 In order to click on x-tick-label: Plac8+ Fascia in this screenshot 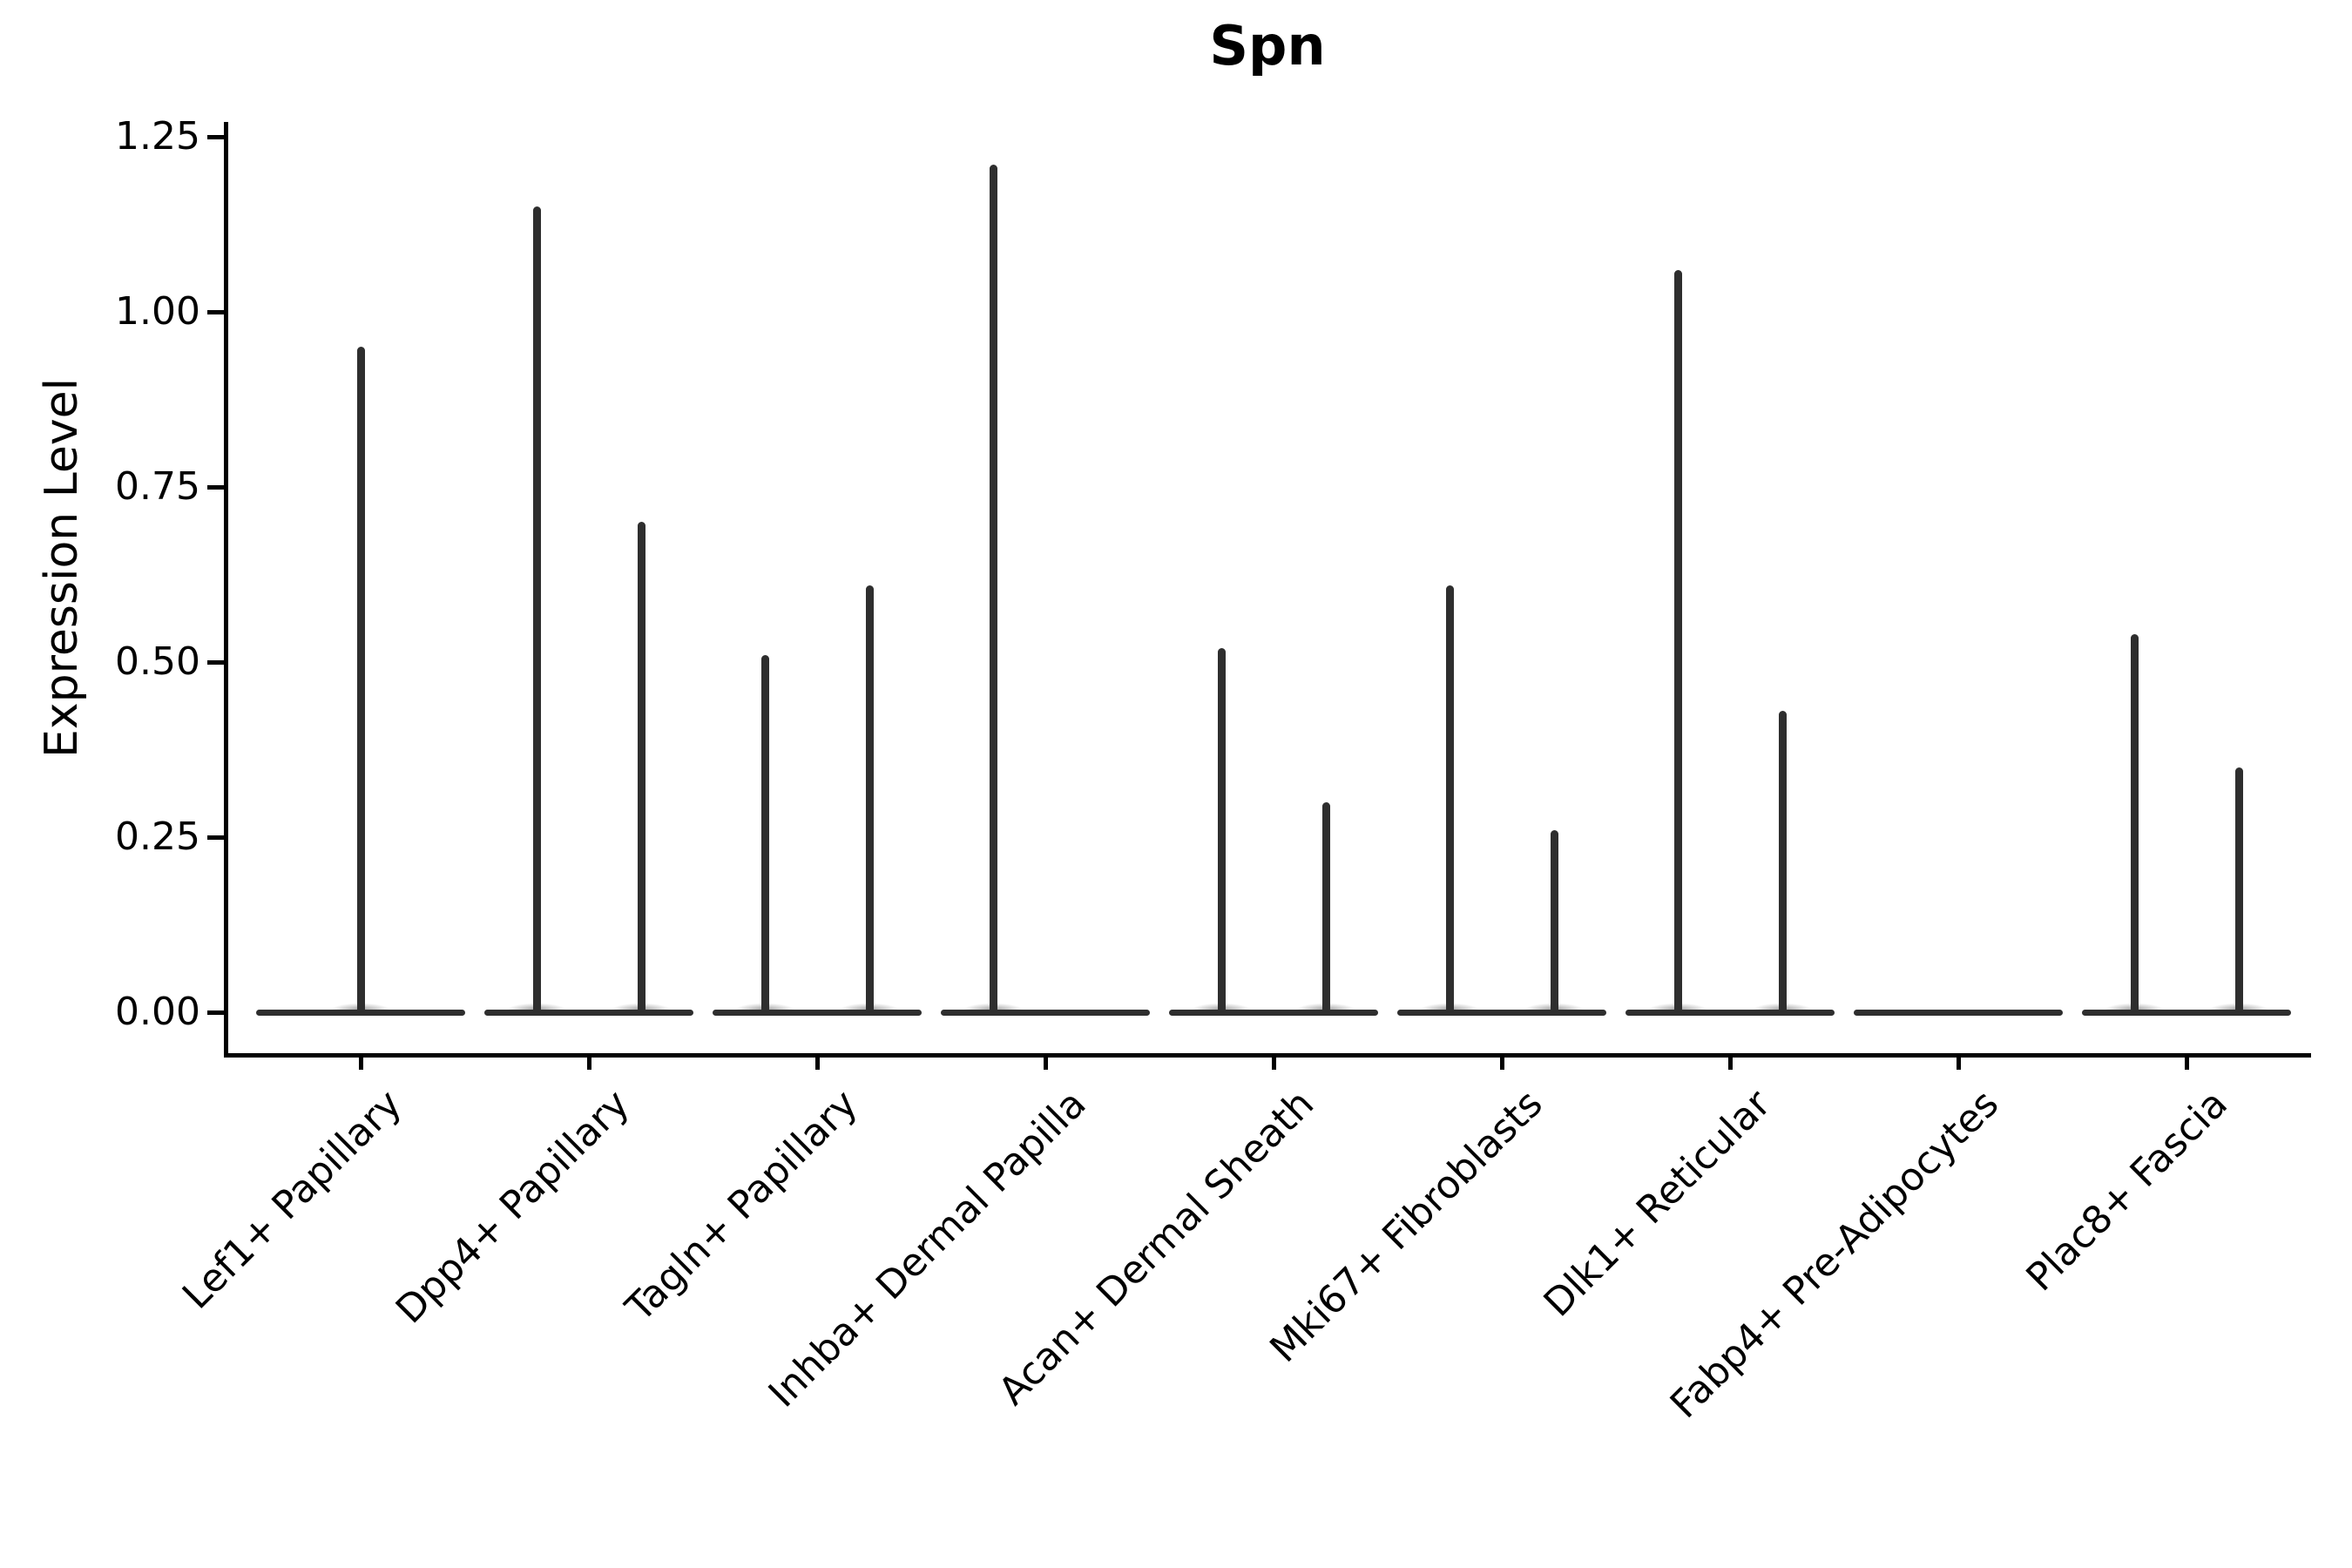, I will do `click(2126, 1191)`.